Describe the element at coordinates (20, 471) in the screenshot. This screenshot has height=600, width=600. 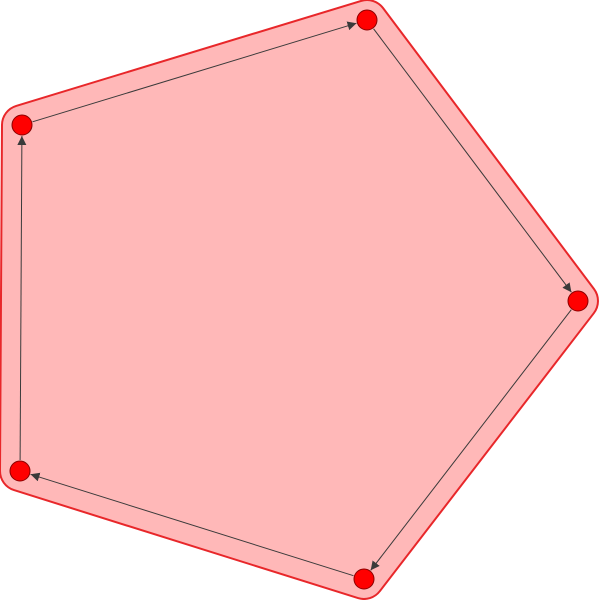
I see `graph-node-n4` at that location.